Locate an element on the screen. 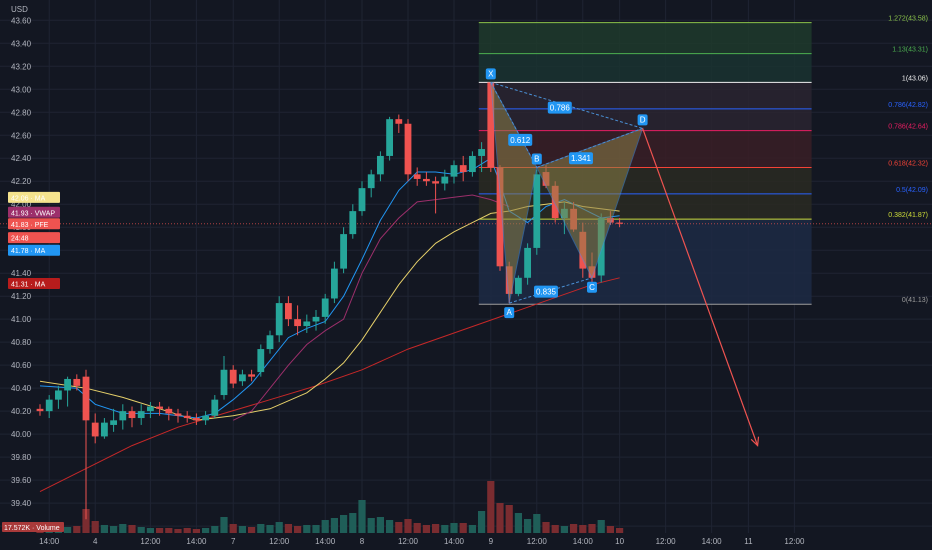  price-badge-label: 24:48 is located at coordinates (20, 239).